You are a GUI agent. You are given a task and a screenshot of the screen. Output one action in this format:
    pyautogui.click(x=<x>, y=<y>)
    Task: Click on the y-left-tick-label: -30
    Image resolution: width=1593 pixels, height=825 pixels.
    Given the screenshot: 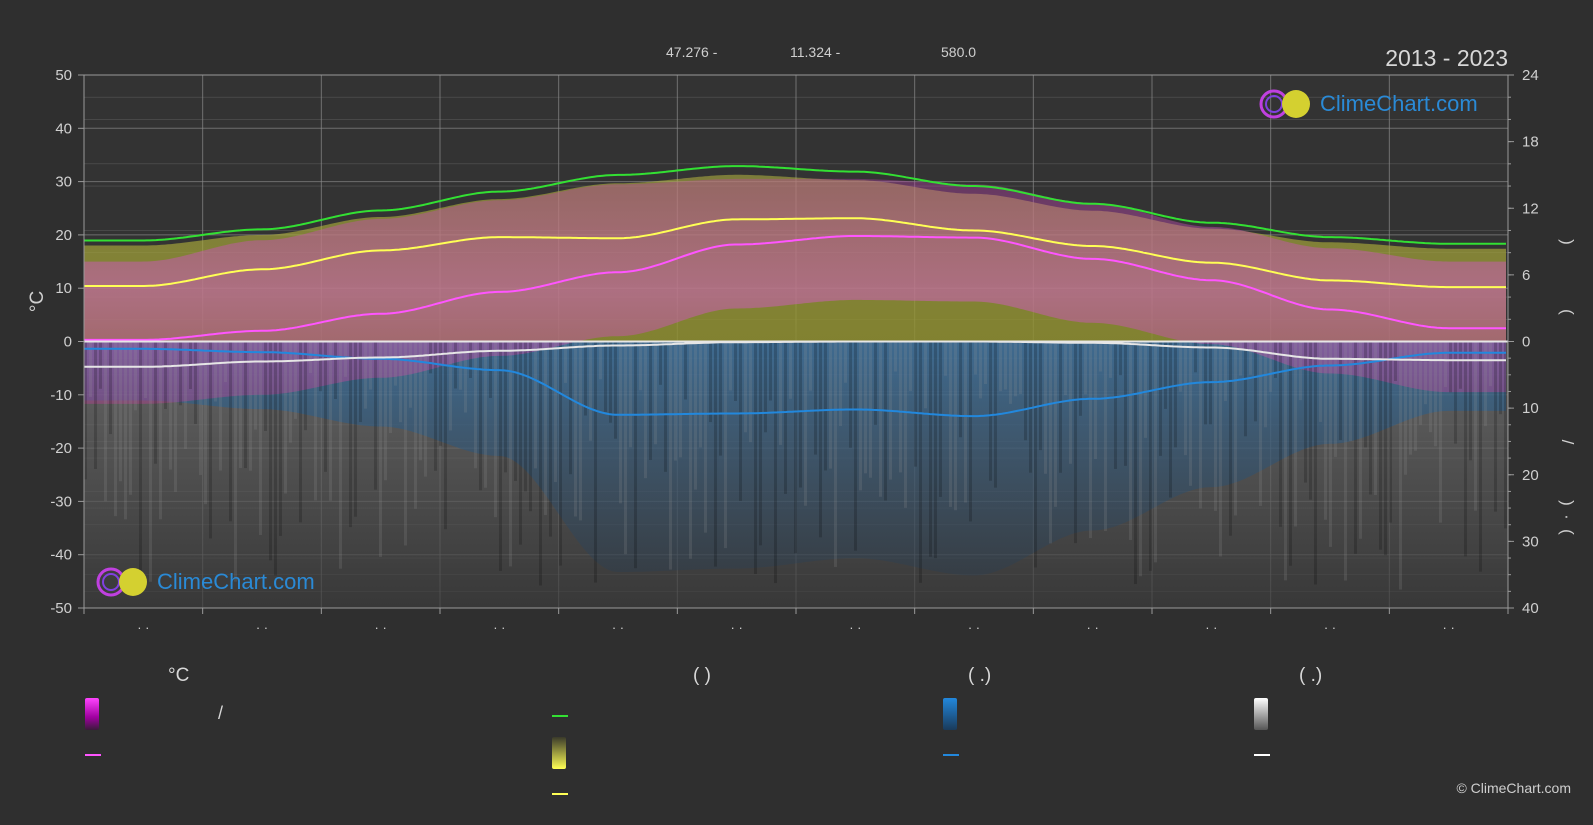 What is the action you would take?
    pyautogui.click(x=61, y=501)
    